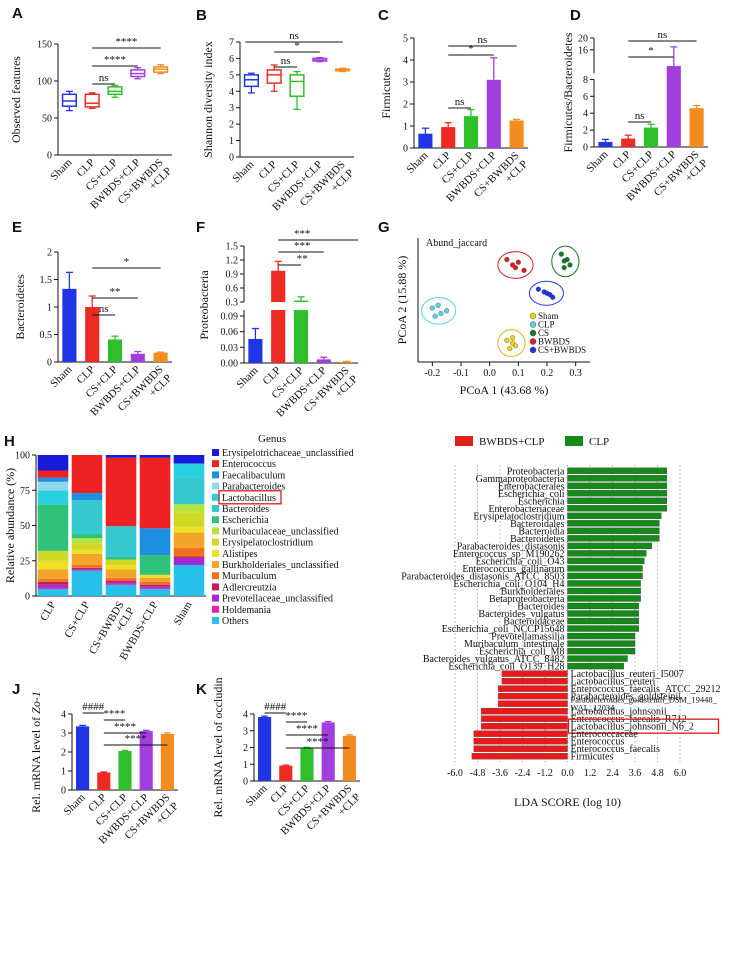 This screenshot has width=739, height=966. Describe the element at coordinates (61, 376) in the screenshot. I see `e-x-label: Sham` at that location.